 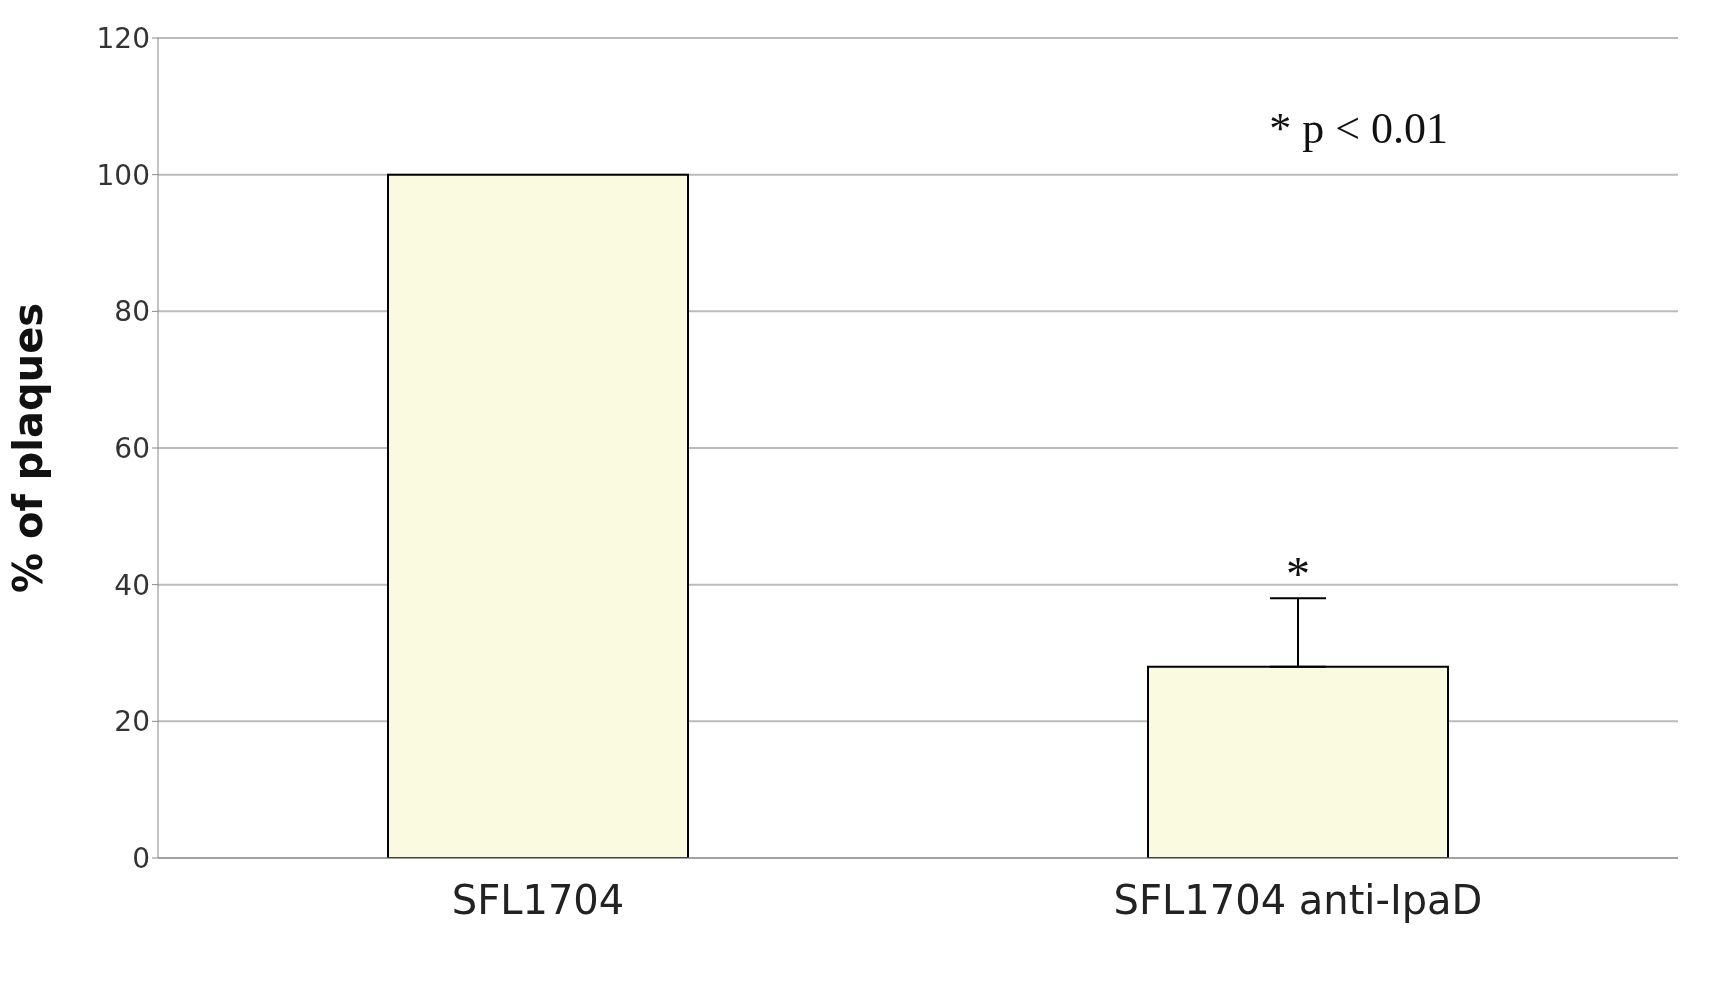 What do you see at coordinates (132, 722) in the screenshot?
I see `y-tick-label: 20` at bounding box center [132, 722].